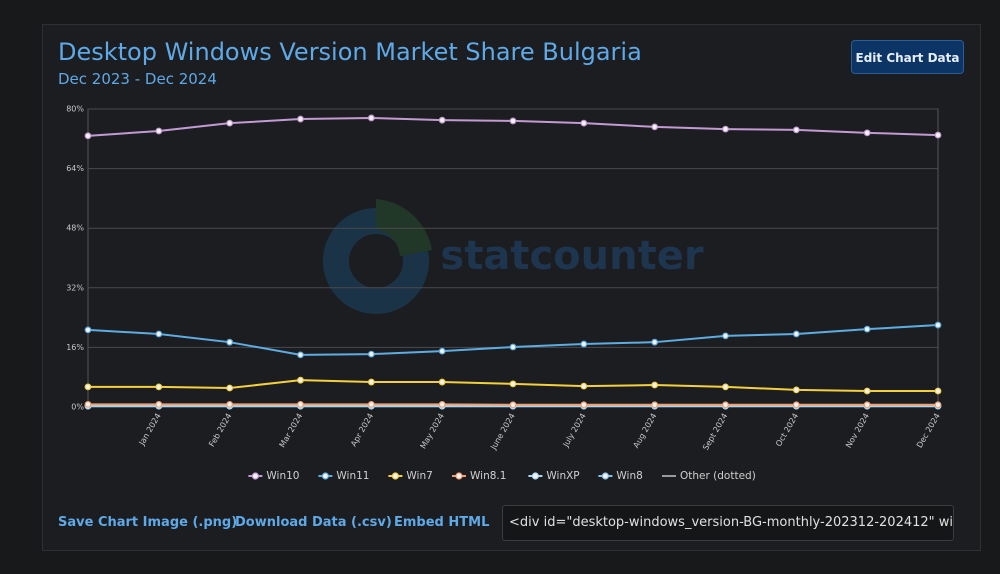 The height and width of the screenshot is (574, 1000). Describe the element at coordinates (907, 57) in the screenshot. I see `edit-button: Edit Chart Data` at that location.